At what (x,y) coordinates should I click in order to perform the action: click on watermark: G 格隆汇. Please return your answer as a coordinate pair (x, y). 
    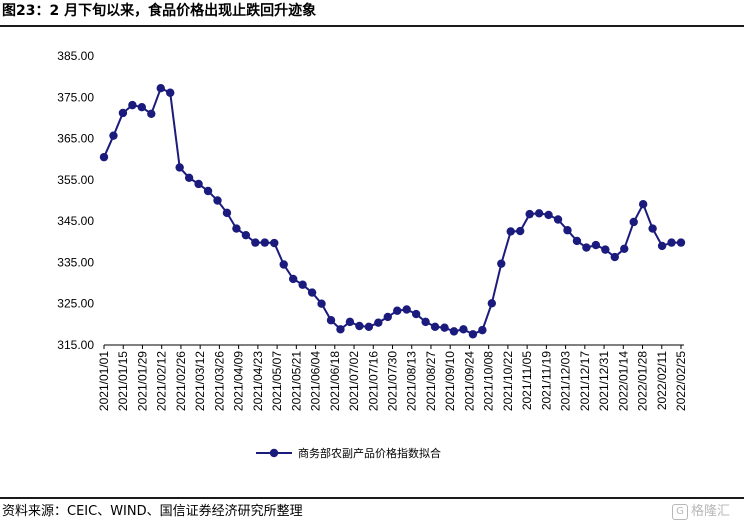
    Looking at the image, I should click on (701, 512).